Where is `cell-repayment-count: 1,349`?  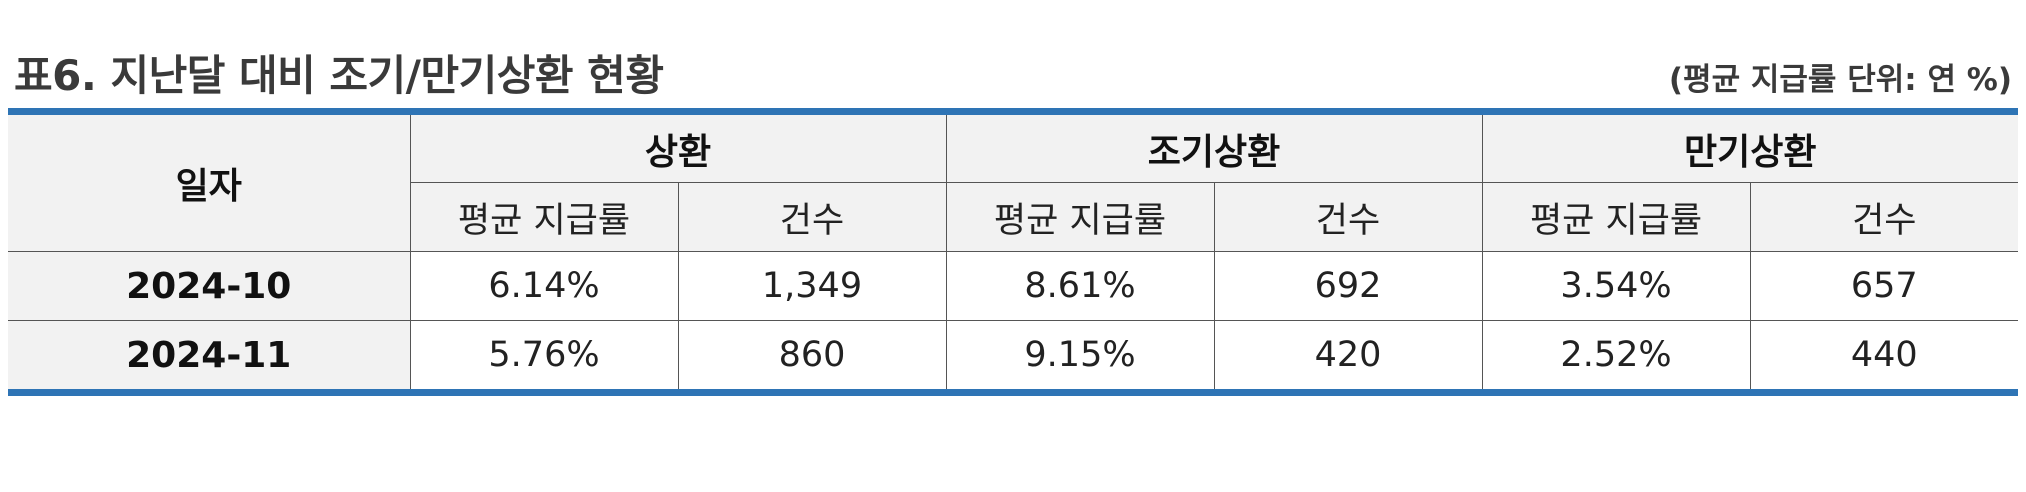
cell-repayment-count: 1,349 is located at coordinates (812, 286).